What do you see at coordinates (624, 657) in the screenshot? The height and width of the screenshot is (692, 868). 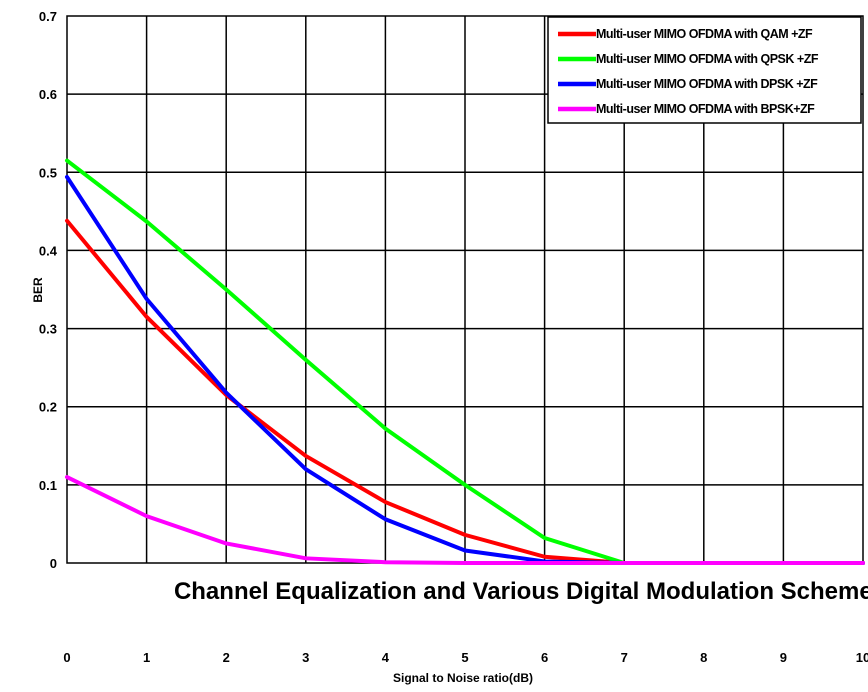 I see `x-tick-label: 7` at bounding box center [624, 657].